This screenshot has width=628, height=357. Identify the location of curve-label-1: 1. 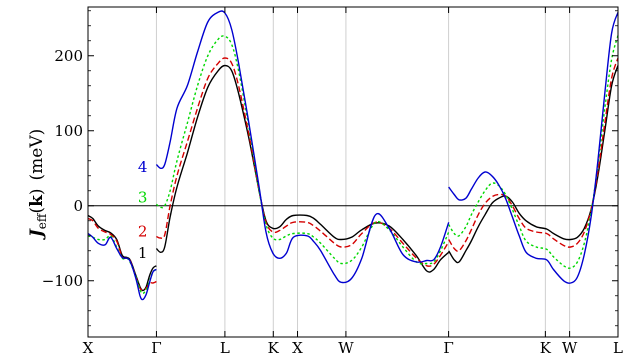
(143, 253).